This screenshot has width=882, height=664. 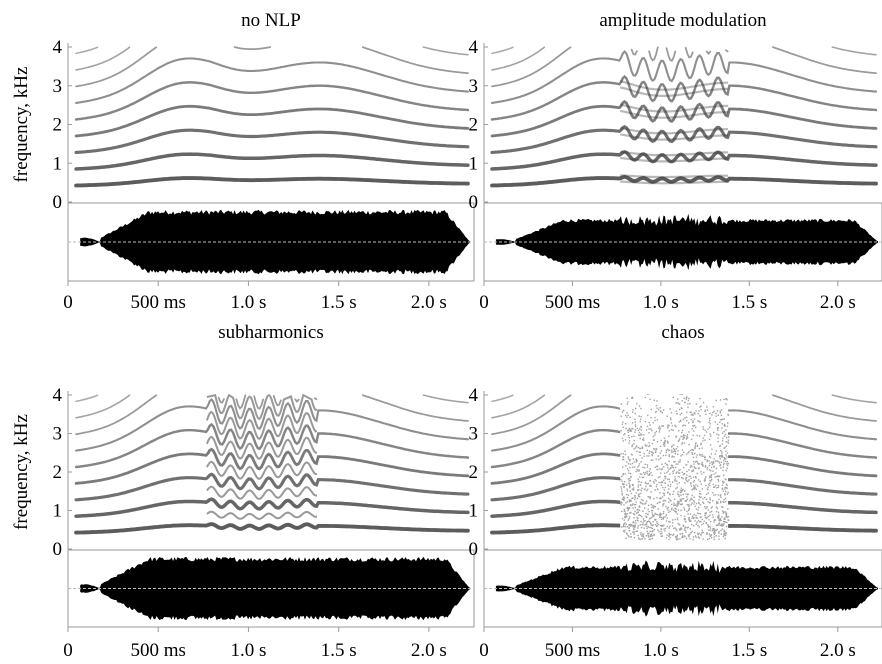 What do you see at coordinates (21, 125) in the screenshot?
I see `y-axis-label: frequency, kHz` at bounding box center [21, 125].